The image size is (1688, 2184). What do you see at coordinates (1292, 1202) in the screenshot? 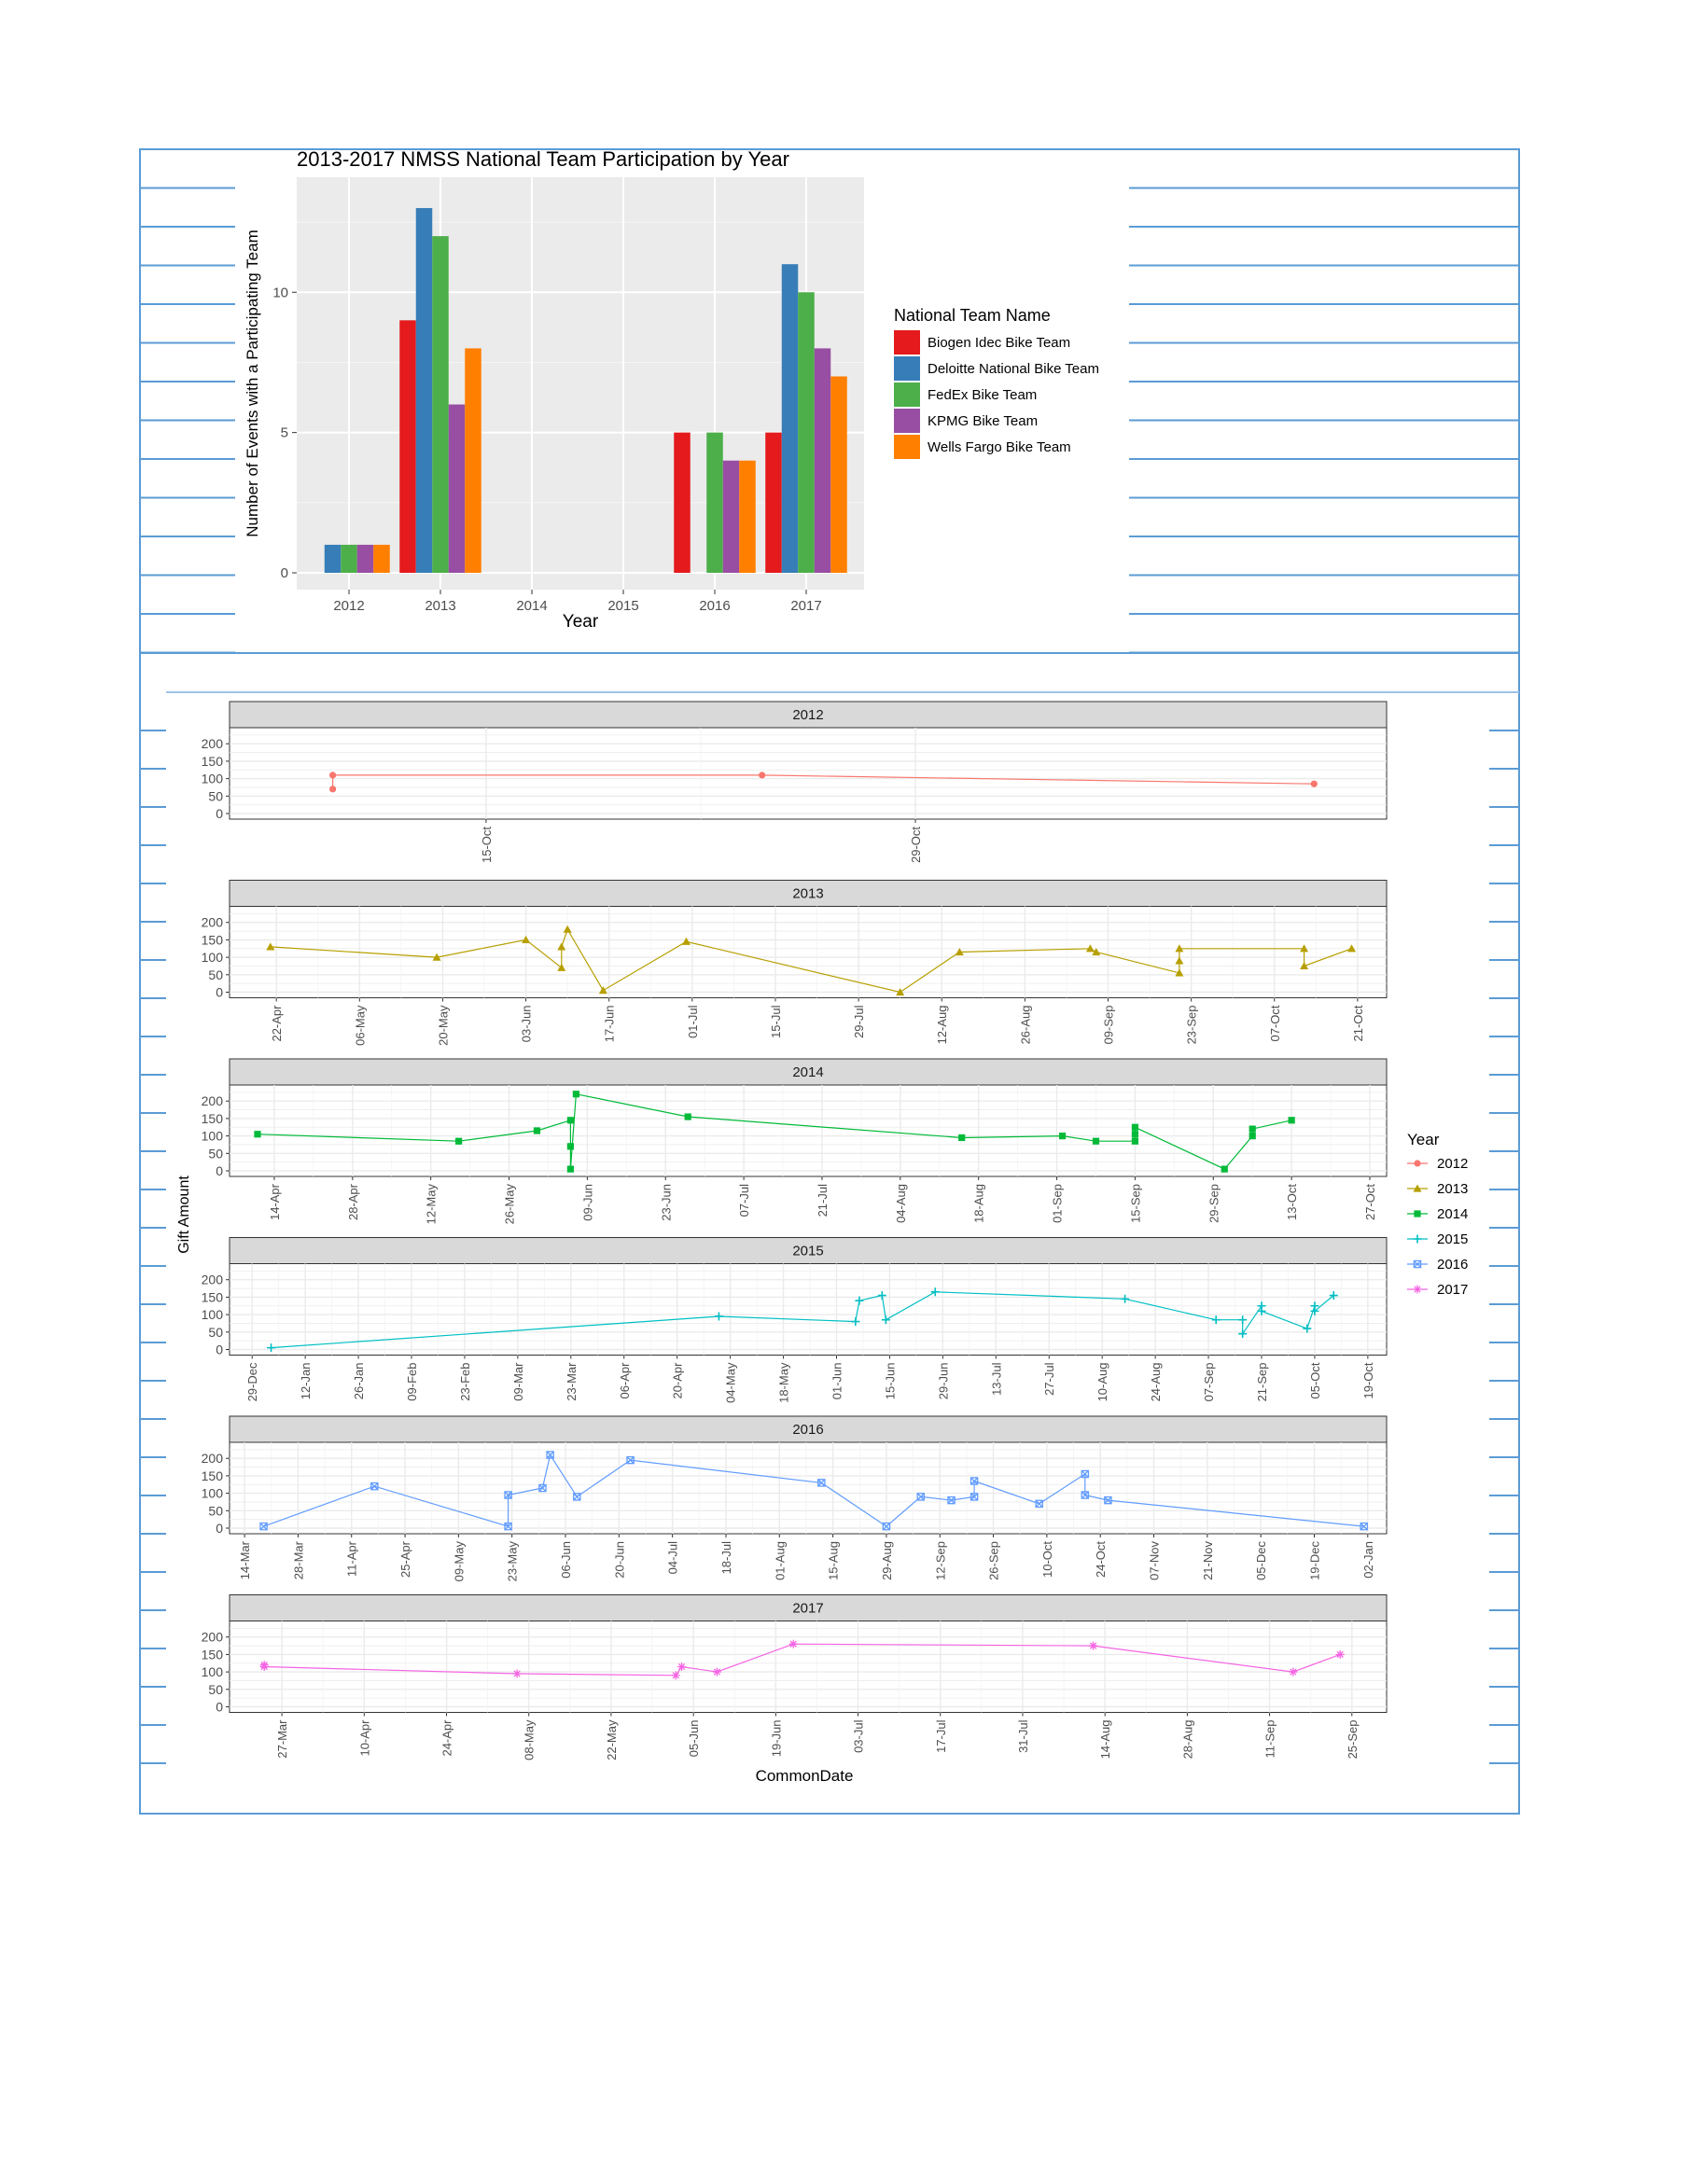
I see `facet-x-tick-label: 13-Oct` at bounding box center [1292, 1202].